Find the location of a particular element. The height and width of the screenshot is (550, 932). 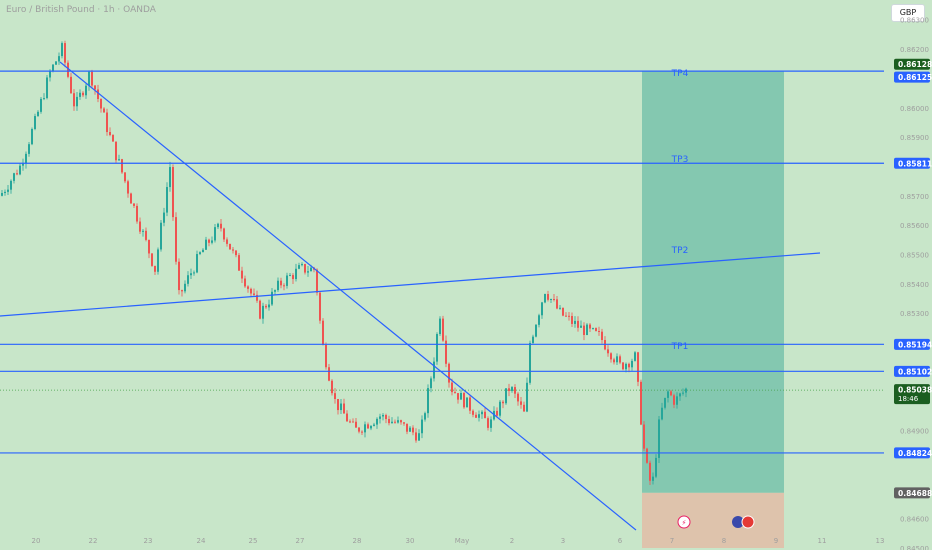

y-tick-label: 0.86300 is located at coordinates (914, 21).